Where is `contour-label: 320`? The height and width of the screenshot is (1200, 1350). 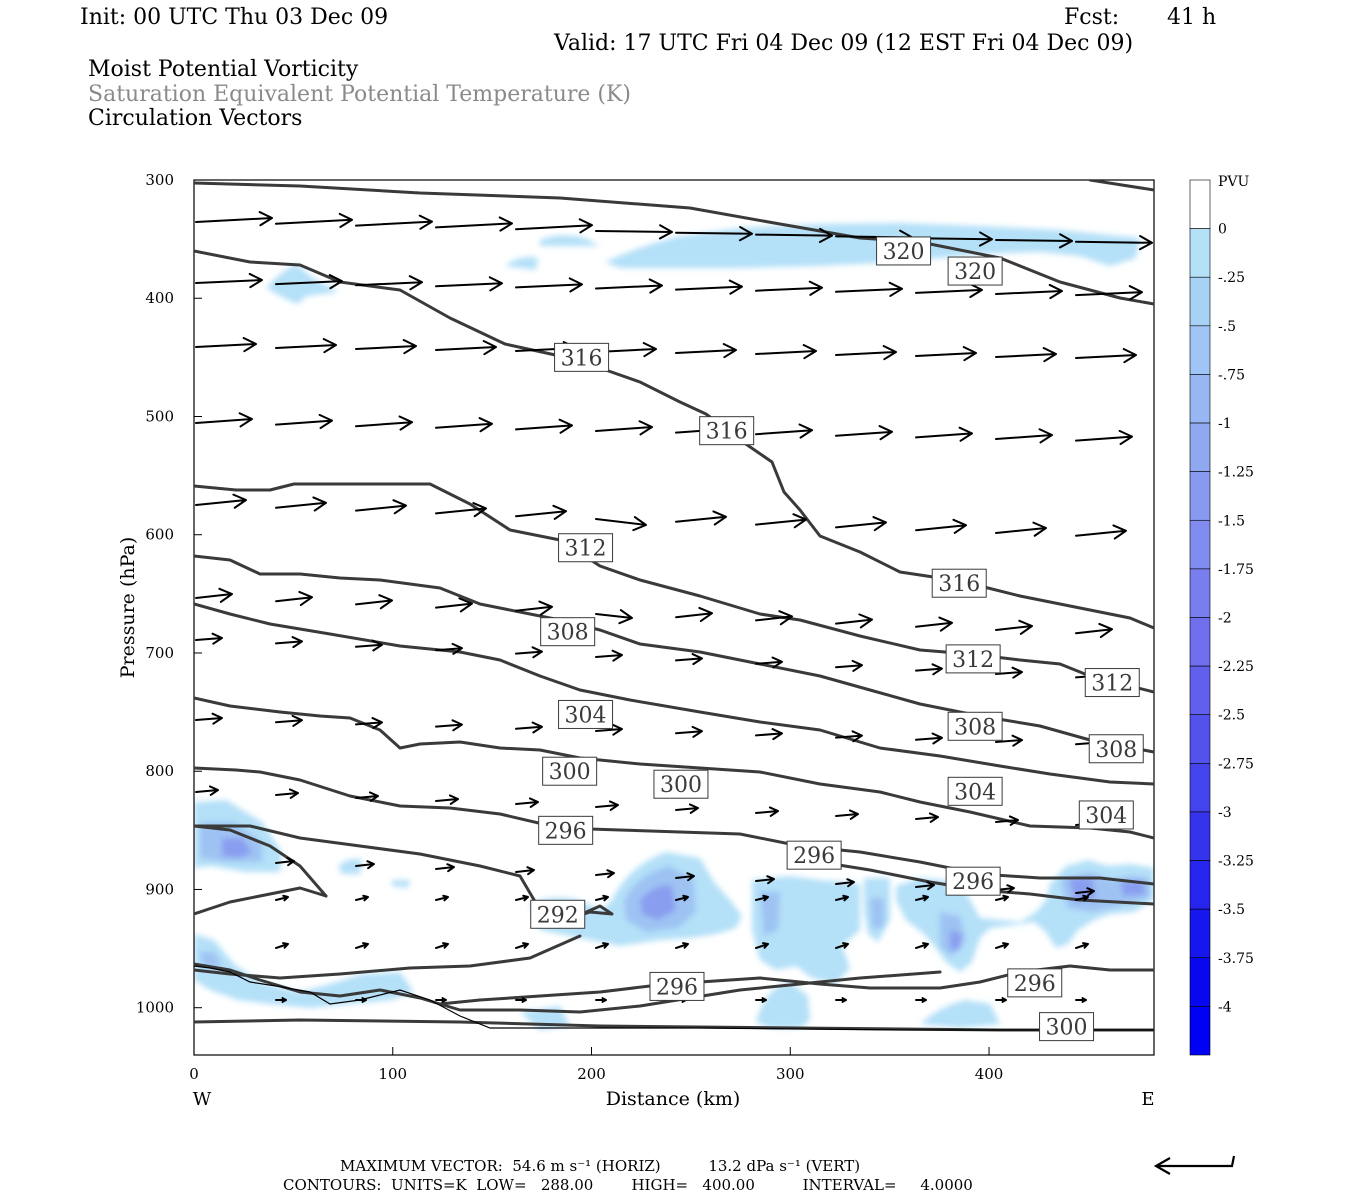
contour-label: 320 is located at coordinates (904, 251).